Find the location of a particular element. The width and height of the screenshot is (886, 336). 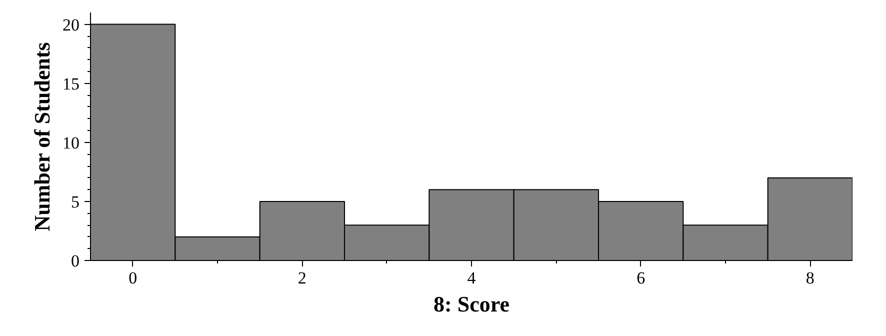

x-tick-label: 0 is located at coordinates (133, 278).